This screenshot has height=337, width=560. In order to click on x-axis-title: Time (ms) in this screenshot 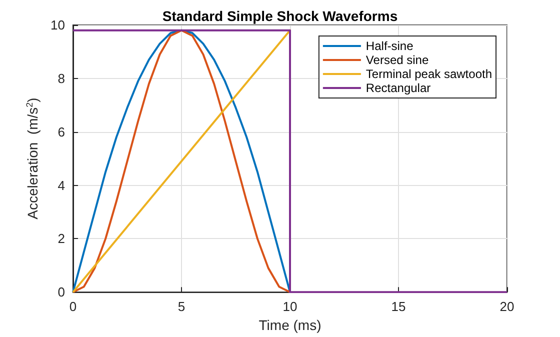, I will do `click(290, 325)`.